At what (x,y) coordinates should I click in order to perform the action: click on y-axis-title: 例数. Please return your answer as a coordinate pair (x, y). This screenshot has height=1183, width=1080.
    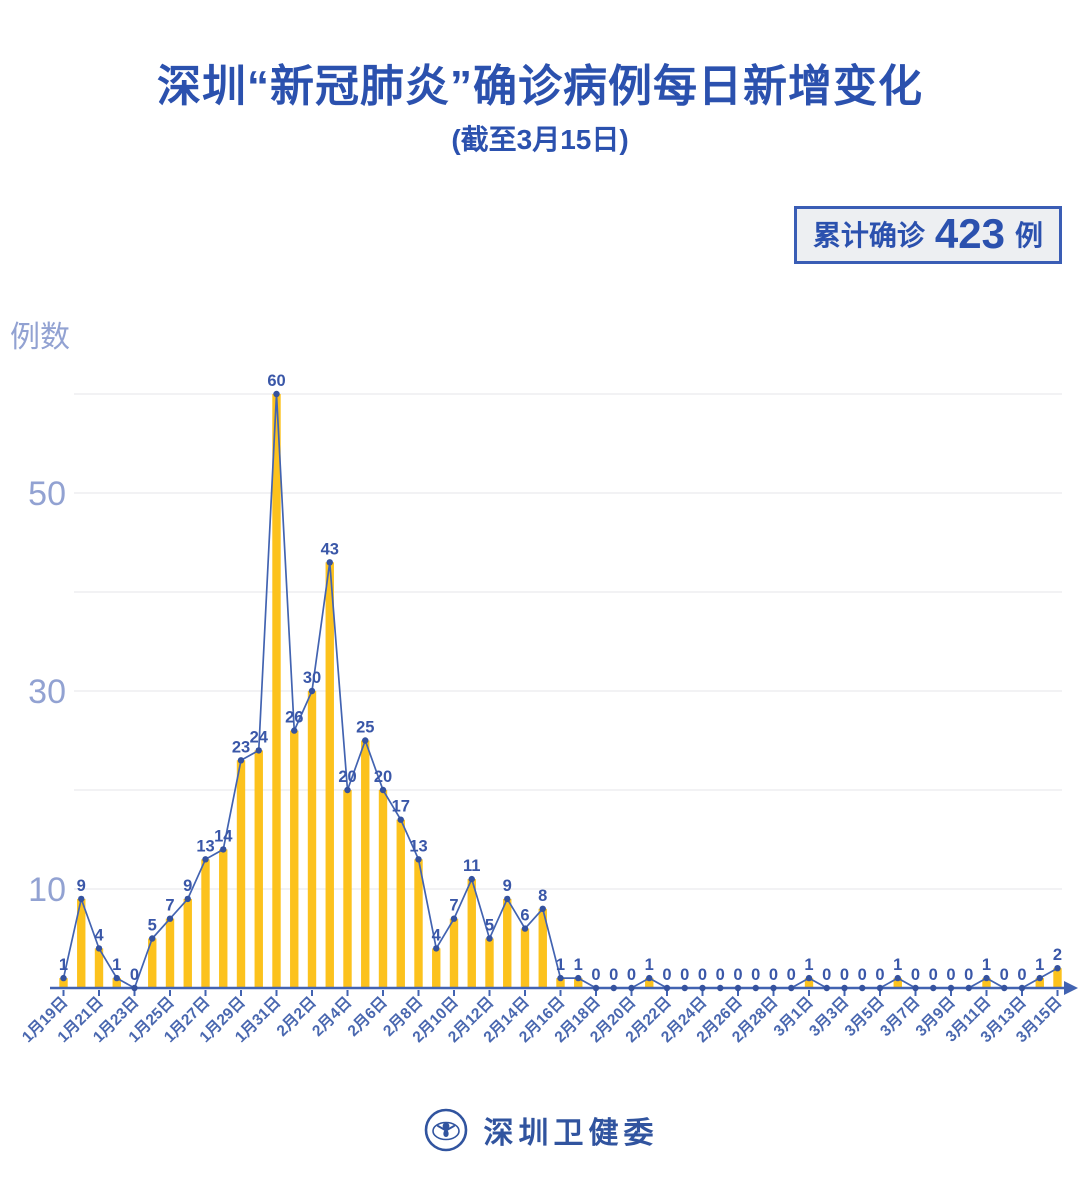
    Looking at the image, I should click on (40, 337).